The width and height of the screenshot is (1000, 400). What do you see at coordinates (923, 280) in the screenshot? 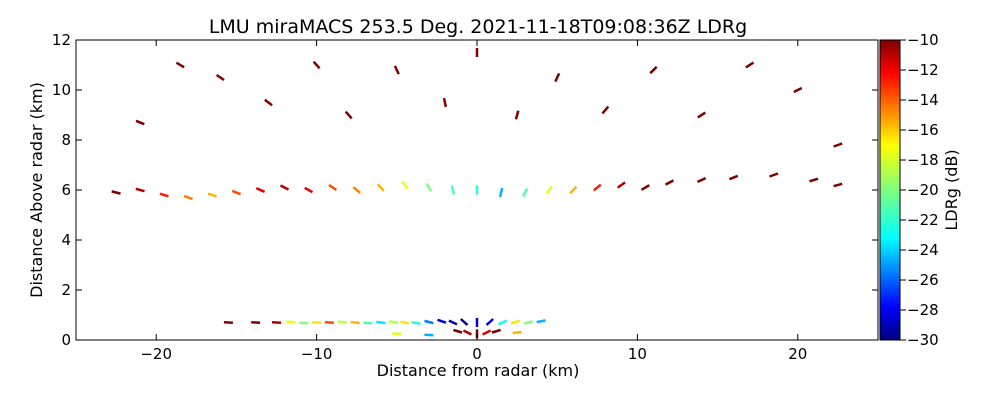
I see `colorbar-tick-label: −26` at bounding box center [923, 280].